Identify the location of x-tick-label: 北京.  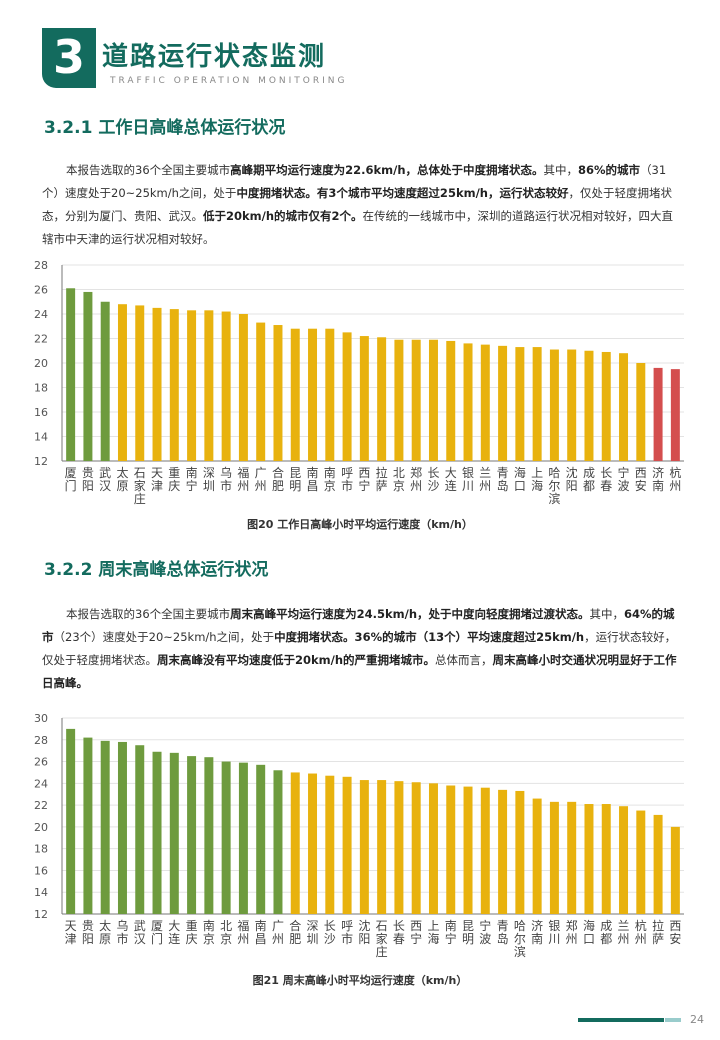
(399, 479).